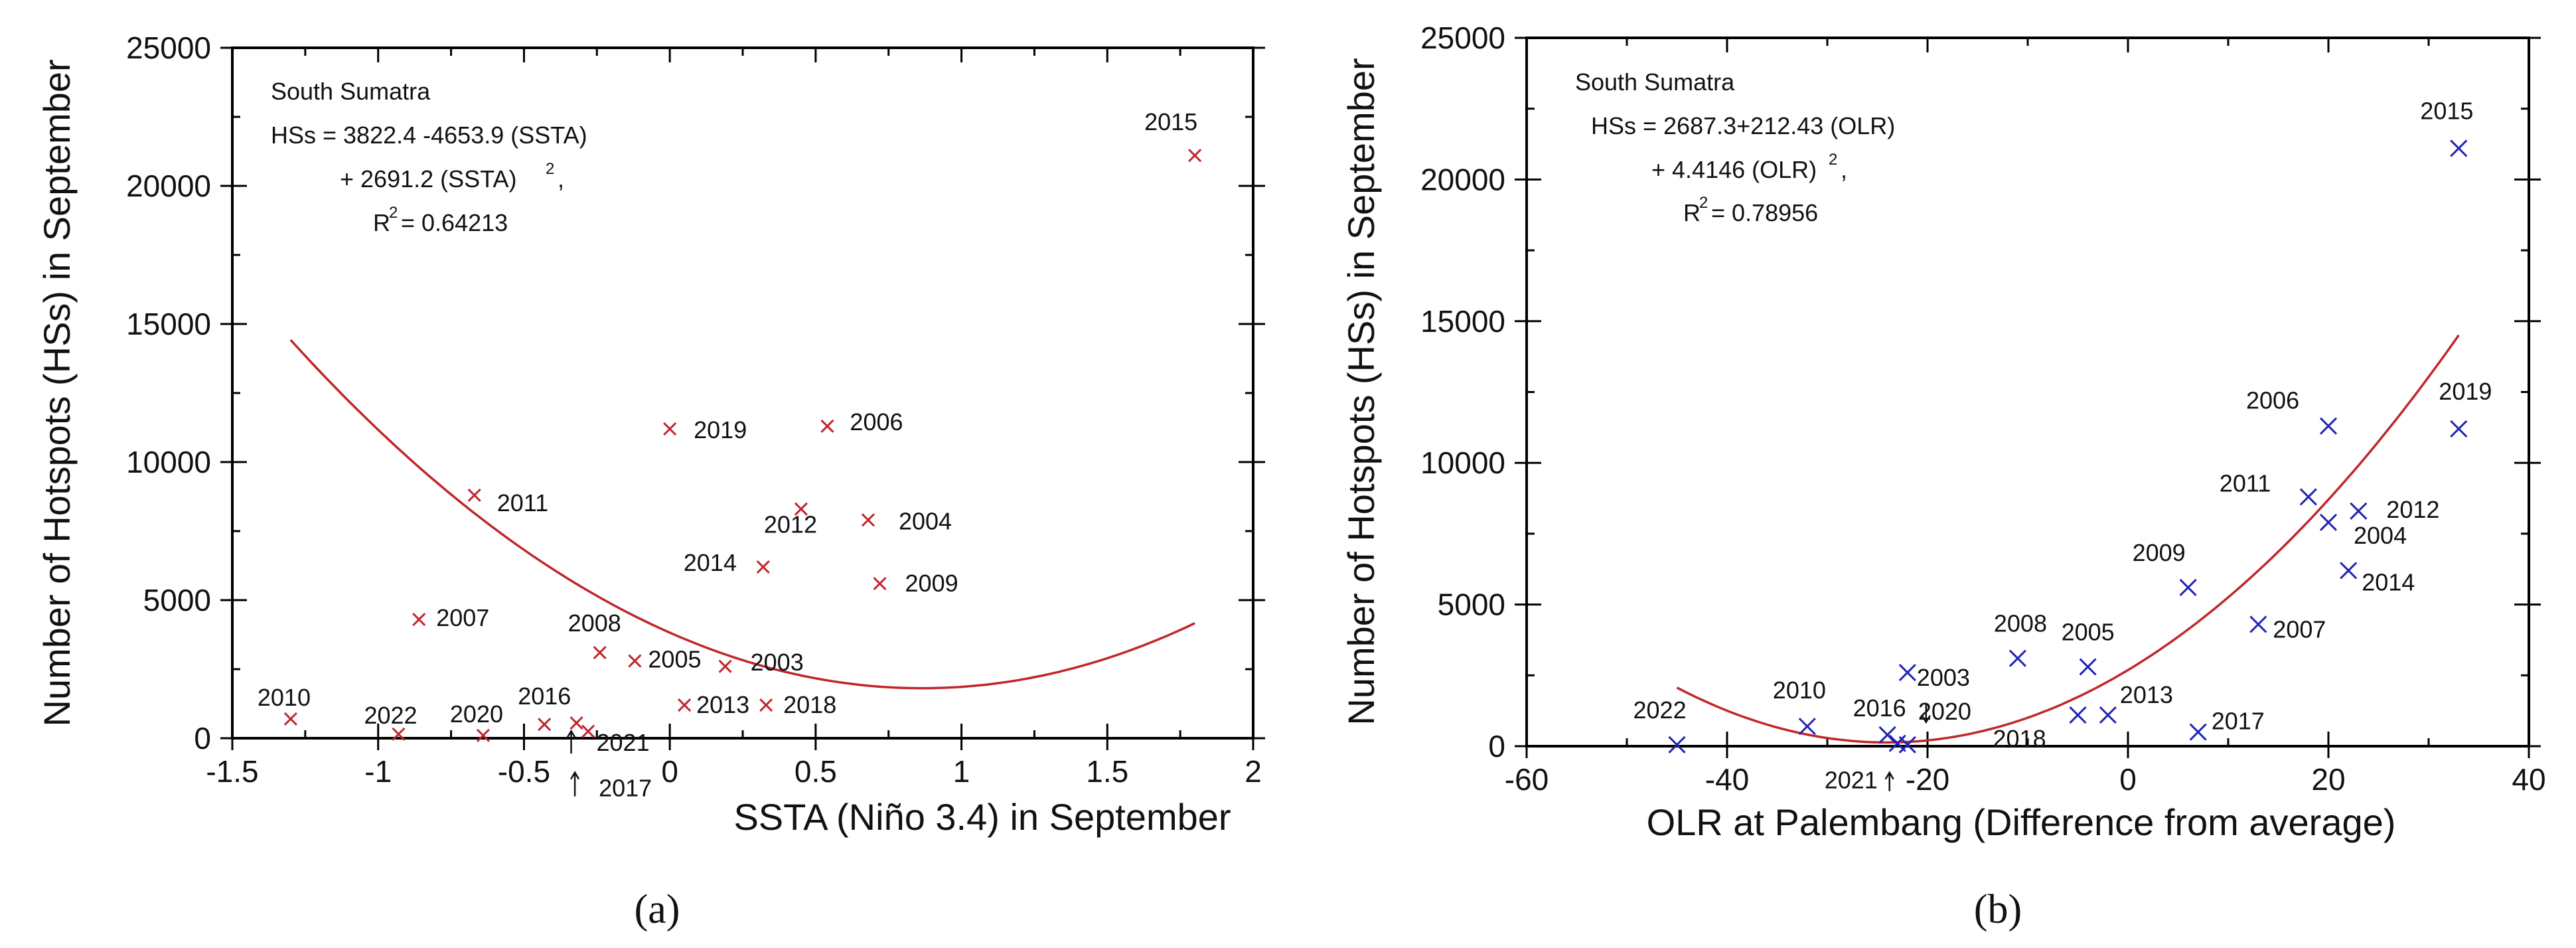 The height and width of the screenshot is (948, 2576). I want to click on x-tick-label: -60, so click(1527, 779).